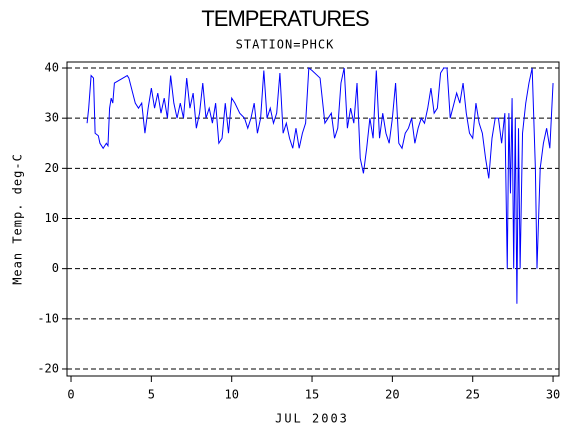 This screenshot has width=570, height=430. I want to click on y-tick-label: -20, so click(48, 368).